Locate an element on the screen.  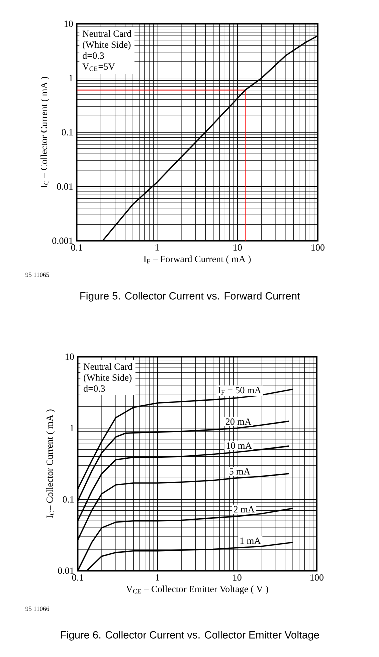
series-label: 5 mA is located at coordinates (240, 471).